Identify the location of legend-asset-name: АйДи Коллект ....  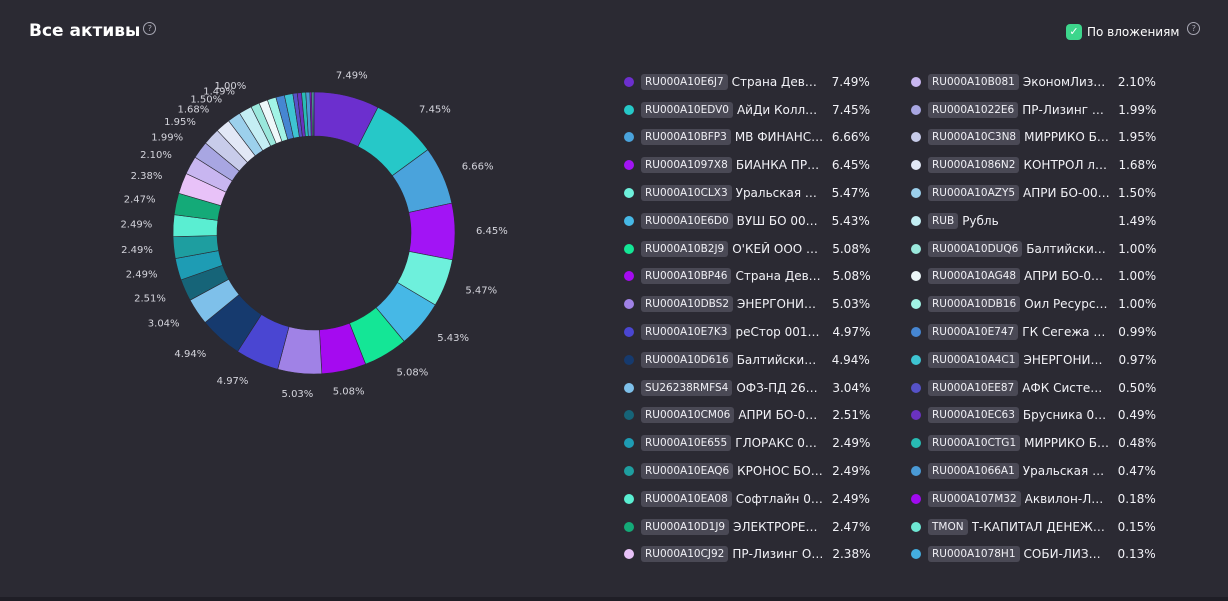
(780, 109).